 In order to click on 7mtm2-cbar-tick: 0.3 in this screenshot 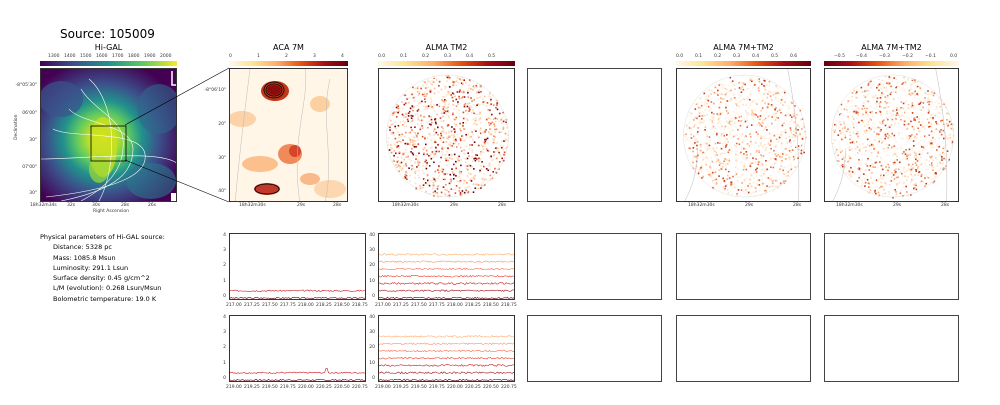, I will do `click(737, 56)`.